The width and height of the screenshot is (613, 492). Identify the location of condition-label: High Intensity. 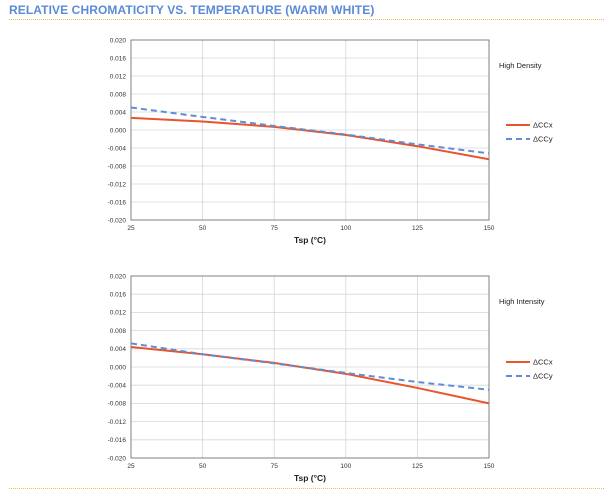
(522, 301).